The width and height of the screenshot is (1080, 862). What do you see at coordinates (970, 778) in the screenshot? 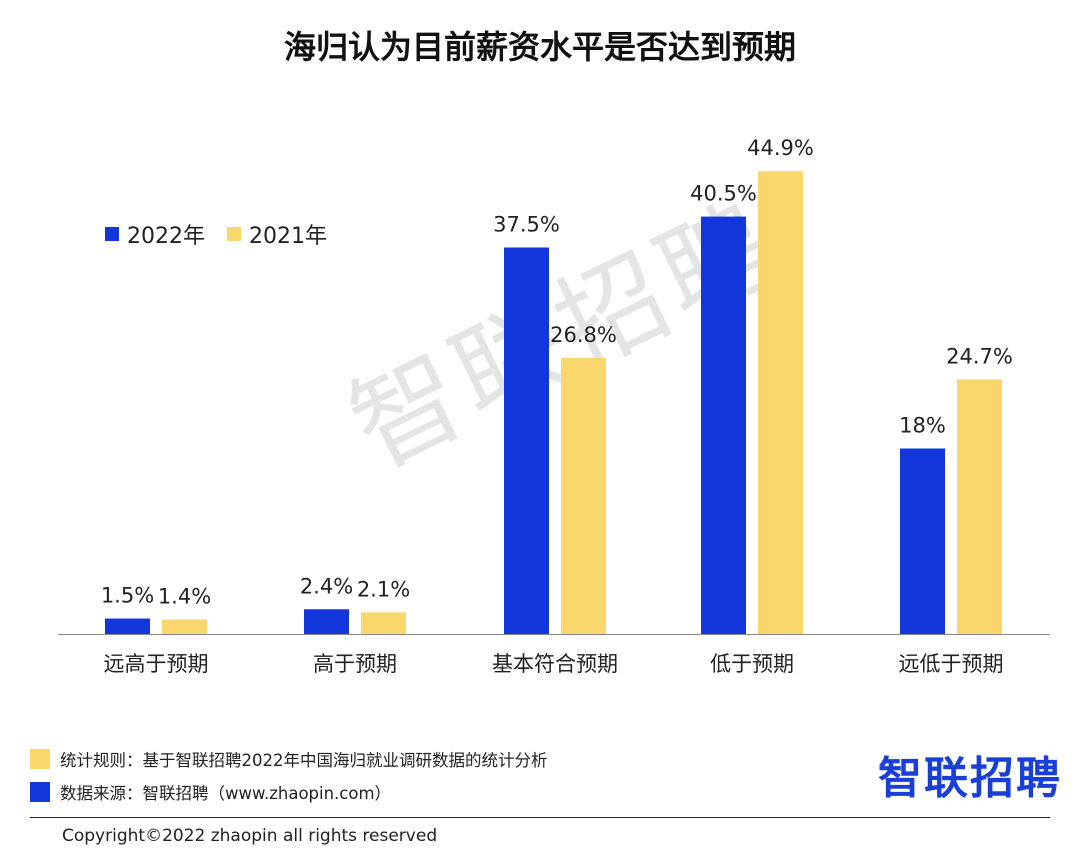
I see `brand-logo: 智联招聘` at bounding box center [970, 778].